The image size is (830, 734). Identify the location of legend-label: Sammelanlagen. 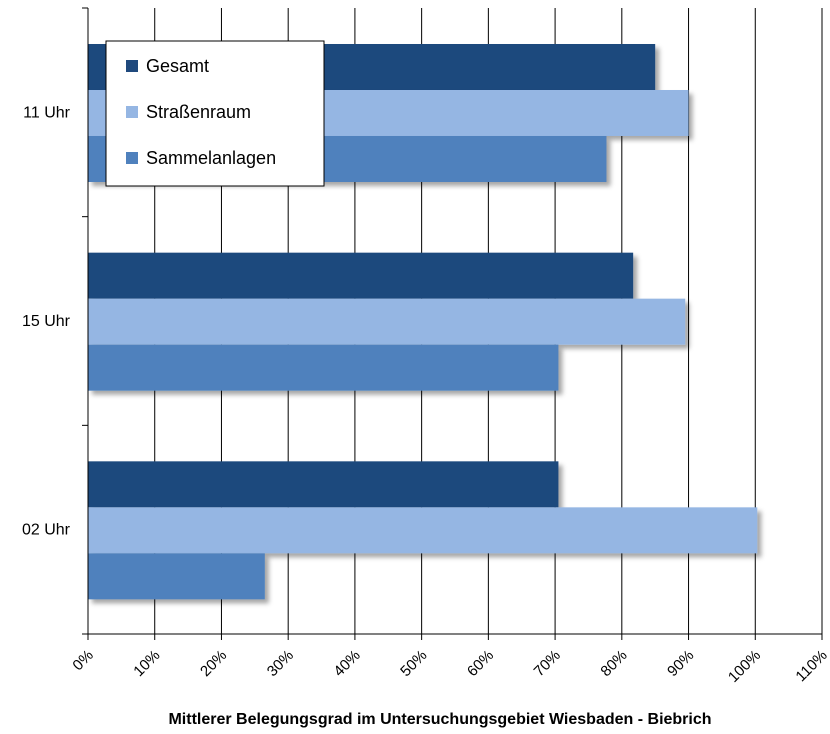
(211, 158).